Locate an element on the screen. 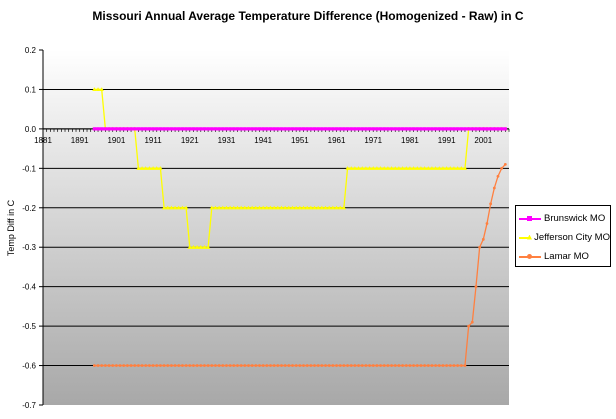 This screenshot has height=419, width=616. x-tick-label: 1951 is located at coordinates (300, 140).